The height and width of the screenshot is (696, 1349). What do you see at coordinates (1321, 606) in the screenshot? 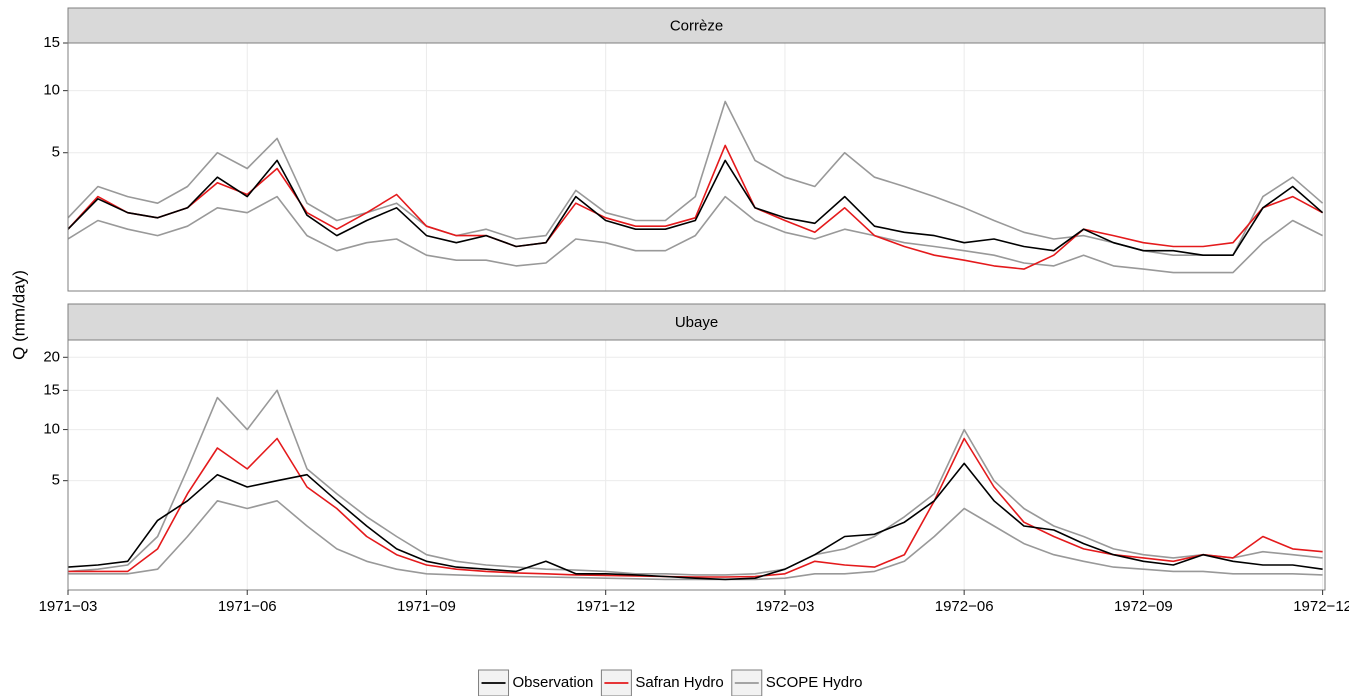
I see `x-tick-label: 1972−12` at bounding box center [1321, 606].